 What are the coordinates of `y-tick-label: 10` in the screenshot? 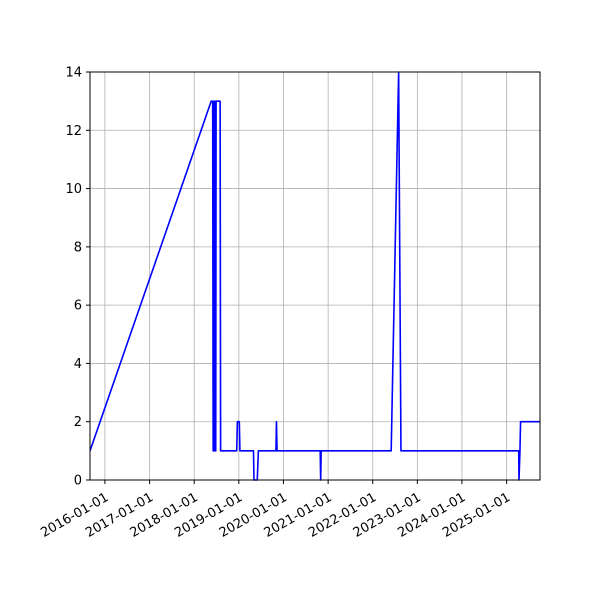 It's located at (73, 189).